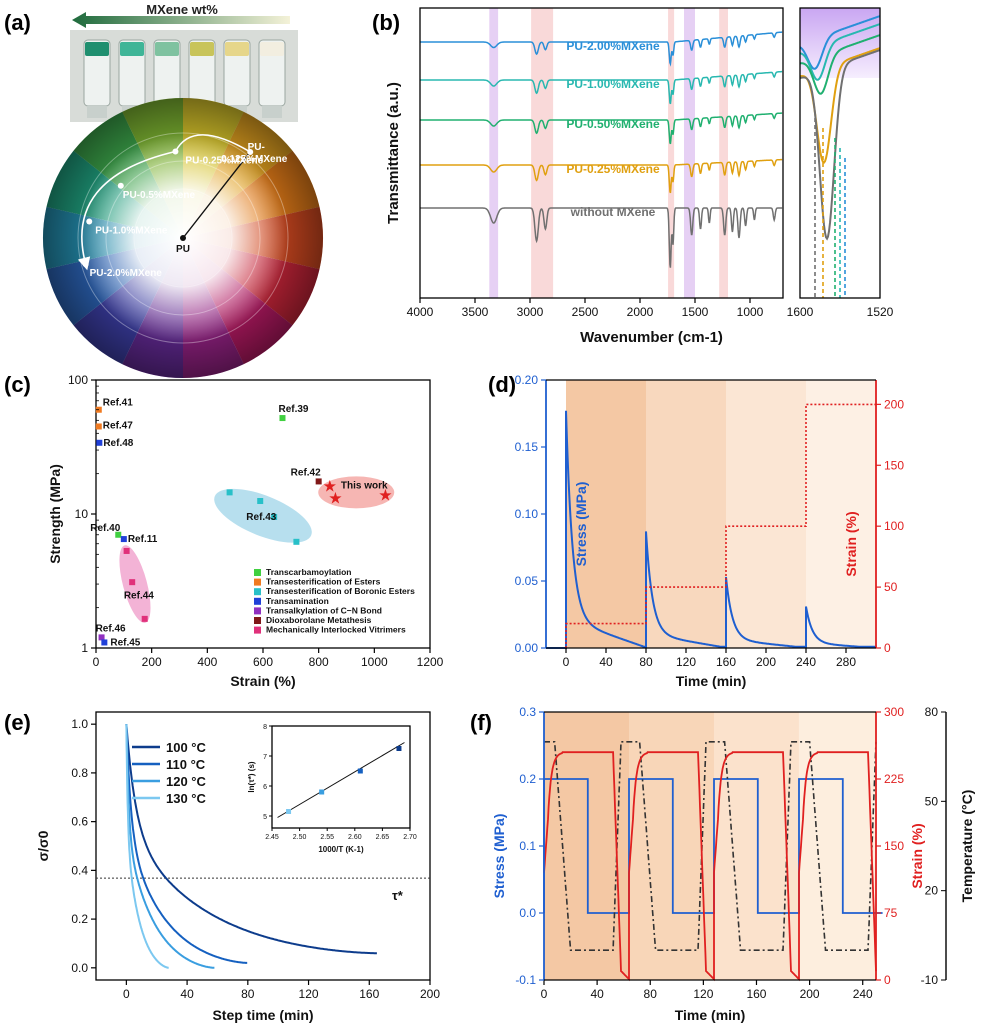  I want to click on x-tick-label: 280, so click(846, 662).